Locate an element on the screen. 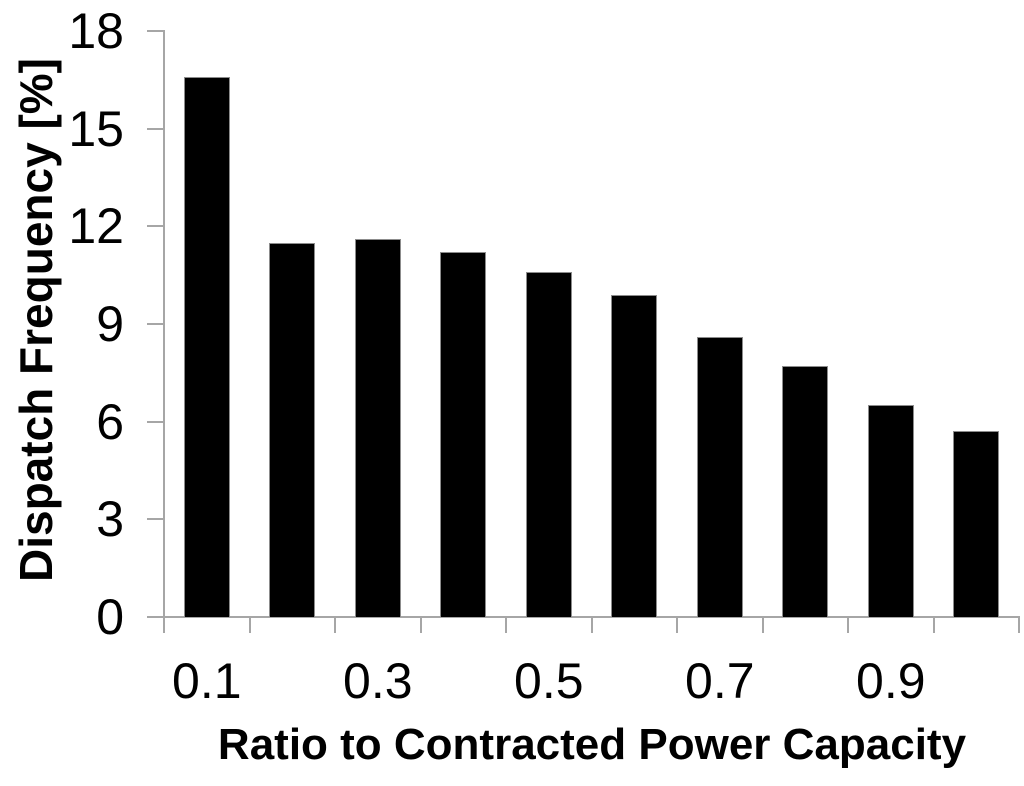  x-axis-line is located at coordinates (584, 617).